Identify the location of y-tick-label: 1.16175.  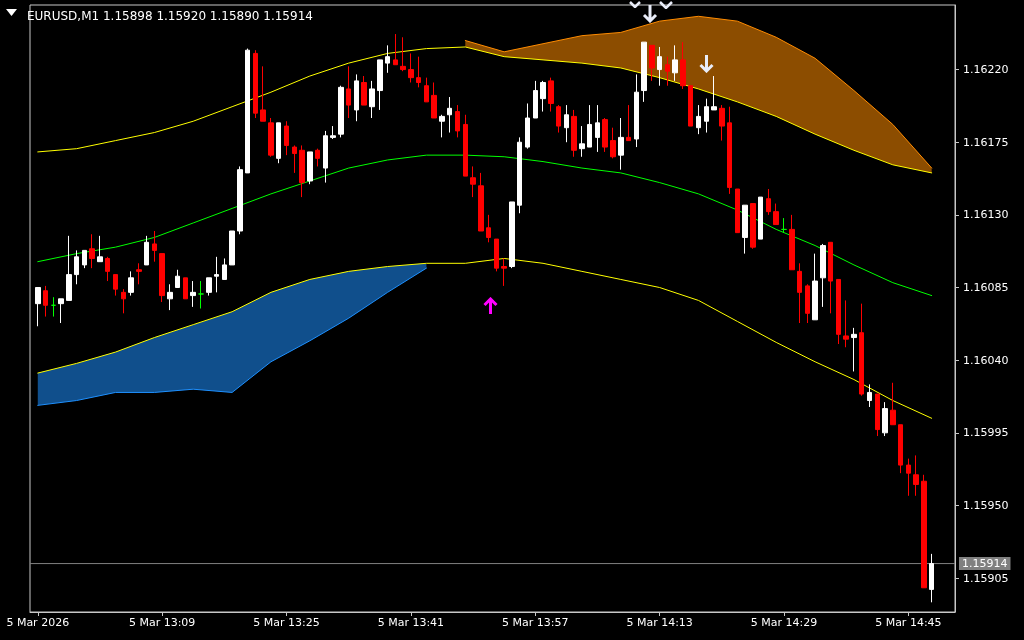
(986, 142).